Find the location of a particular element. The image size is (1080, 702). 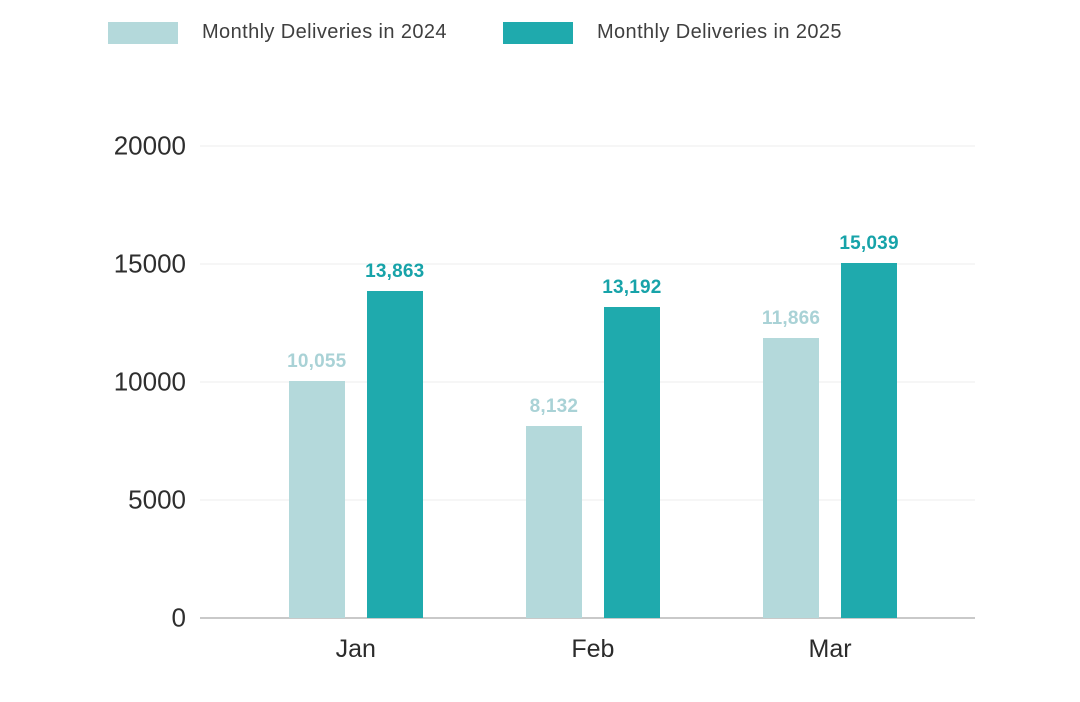

legend-label-2025: Monthly Deliveries in 2025 is located at coordinates (719, 32).